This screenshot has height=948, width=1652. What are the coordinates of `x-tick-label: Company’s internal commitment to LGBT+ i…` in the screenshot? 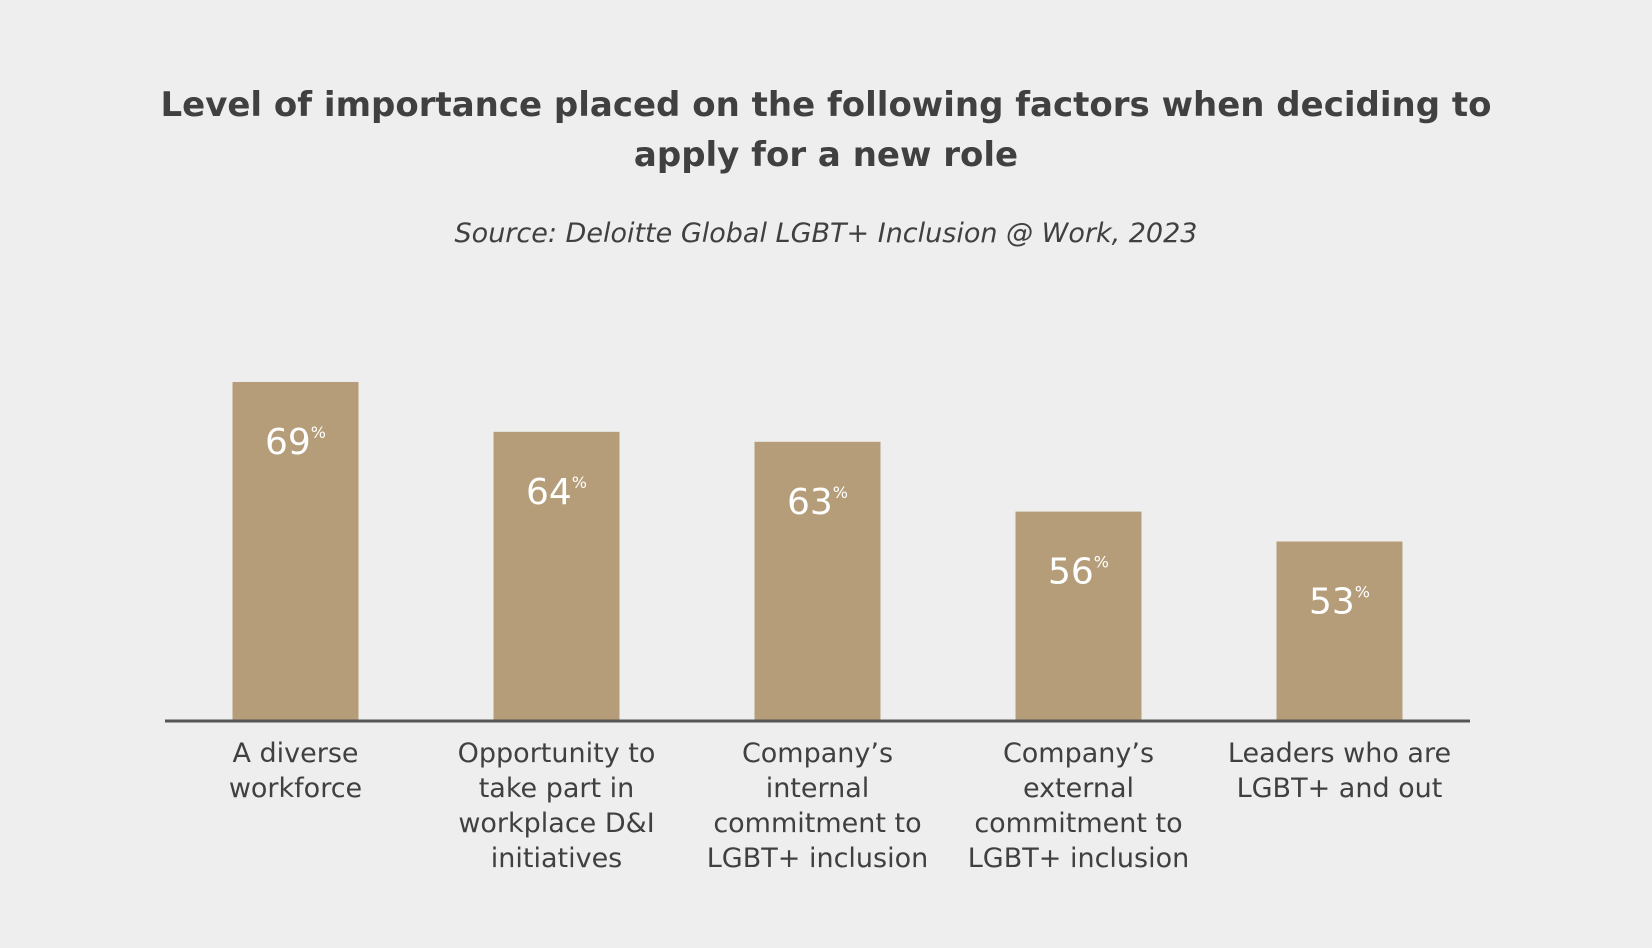 It's located at (817, 806).